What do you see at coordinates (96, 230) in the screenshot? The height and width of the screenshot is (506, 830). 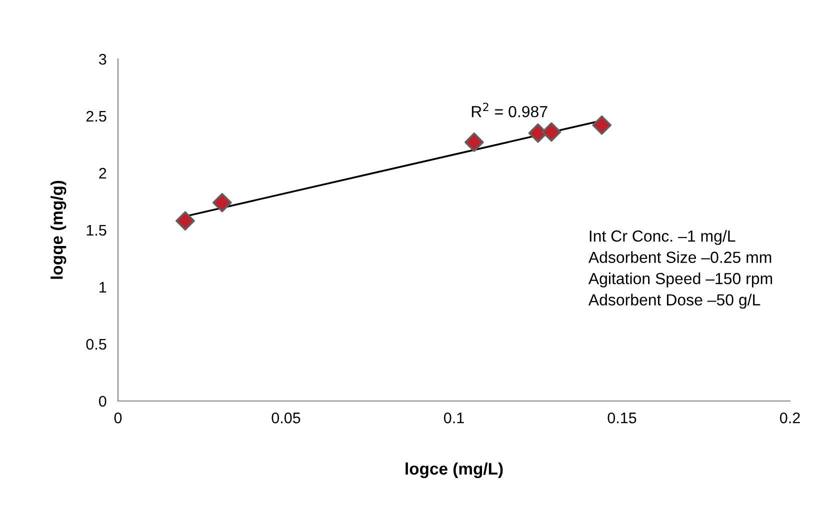 I see `y-tick-label: 1.5` at bounding box center [96, 230].